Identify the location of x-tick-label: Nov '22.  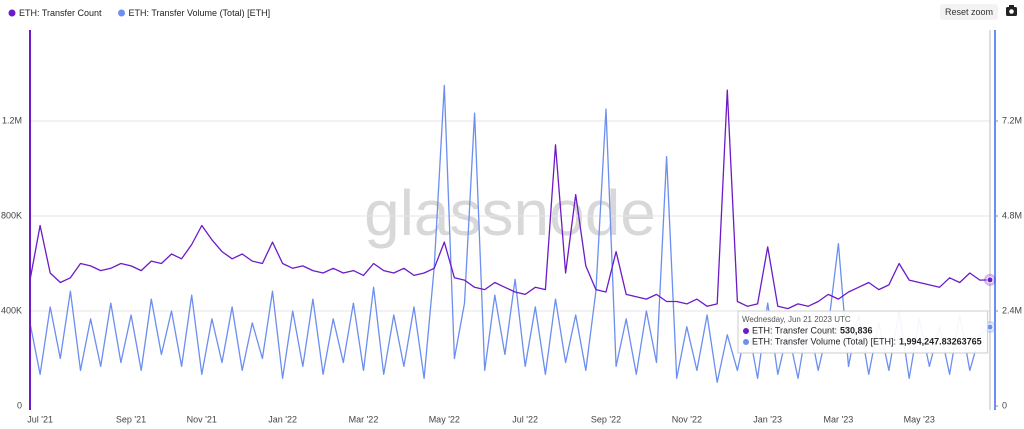
(687, 419).